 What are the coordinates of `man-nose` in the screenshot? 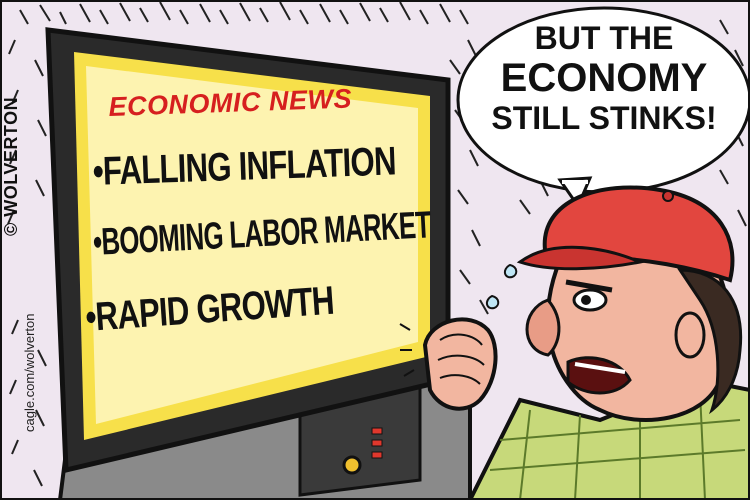 It's located at (543, 327).